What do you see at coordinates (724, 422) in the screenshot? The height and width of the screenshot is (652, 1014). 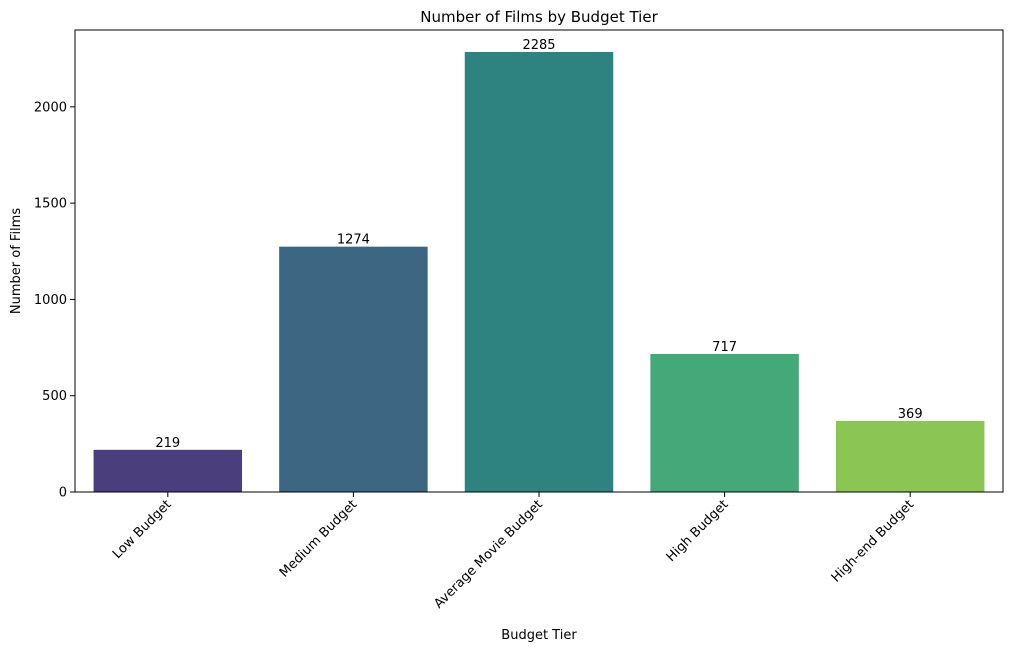 I see `bar-high-budget` at bounding box center [724, 422].